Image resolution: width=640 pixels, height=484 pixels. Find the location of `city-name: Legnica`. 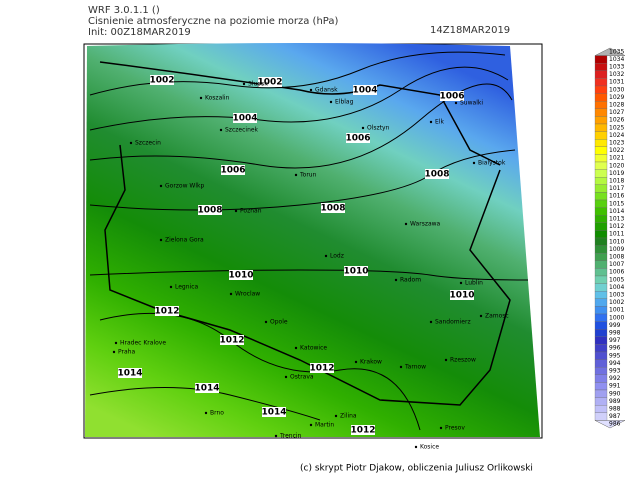

city-name: Legnica is located at coordinates (187, 287).